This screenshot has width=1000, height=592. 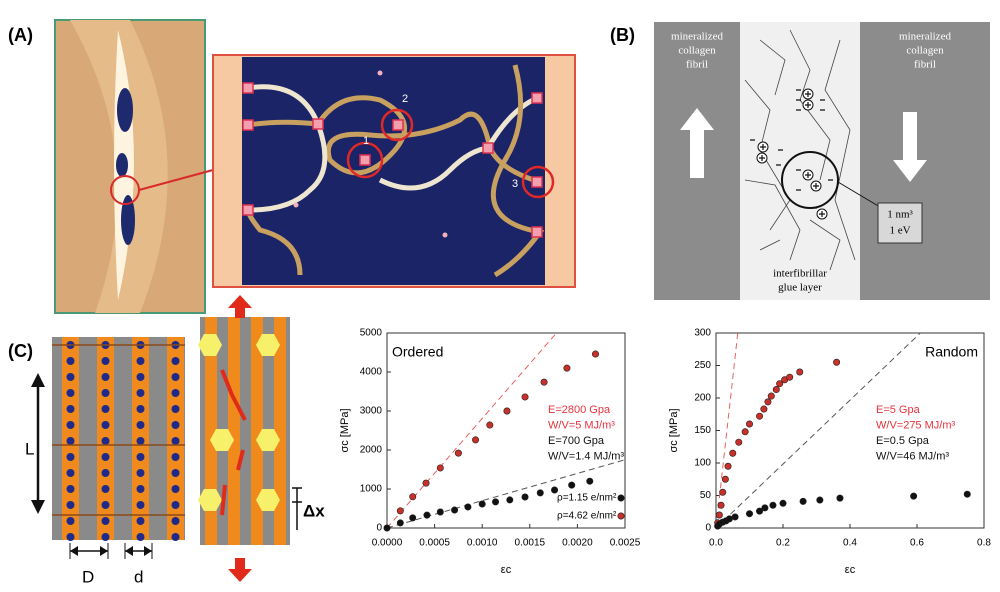 What do you see at coordinates (587, 498) in the screenshot?
I see `legend-label: ρ=1.15 e/nm²` at bounding box center [587, 498].